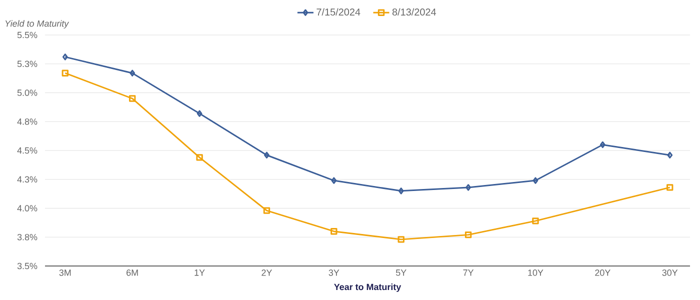 Image resolution: width=700 pixels, height=300 pixels. Describe the element at coordinates (37, 24) in the screenshot. I see `y-axis-title: Yield to Maturity` at that location.